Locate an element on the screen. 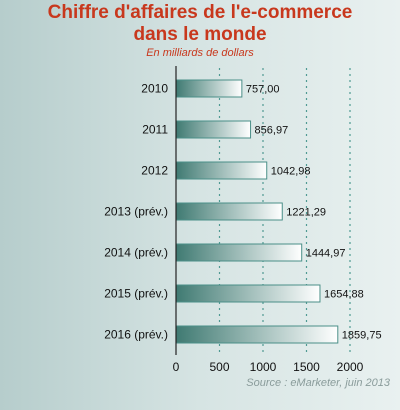 The height and width of the screenshot is (410, 400). value-label-6: 1859,75 is located at coordinates (362, 336).